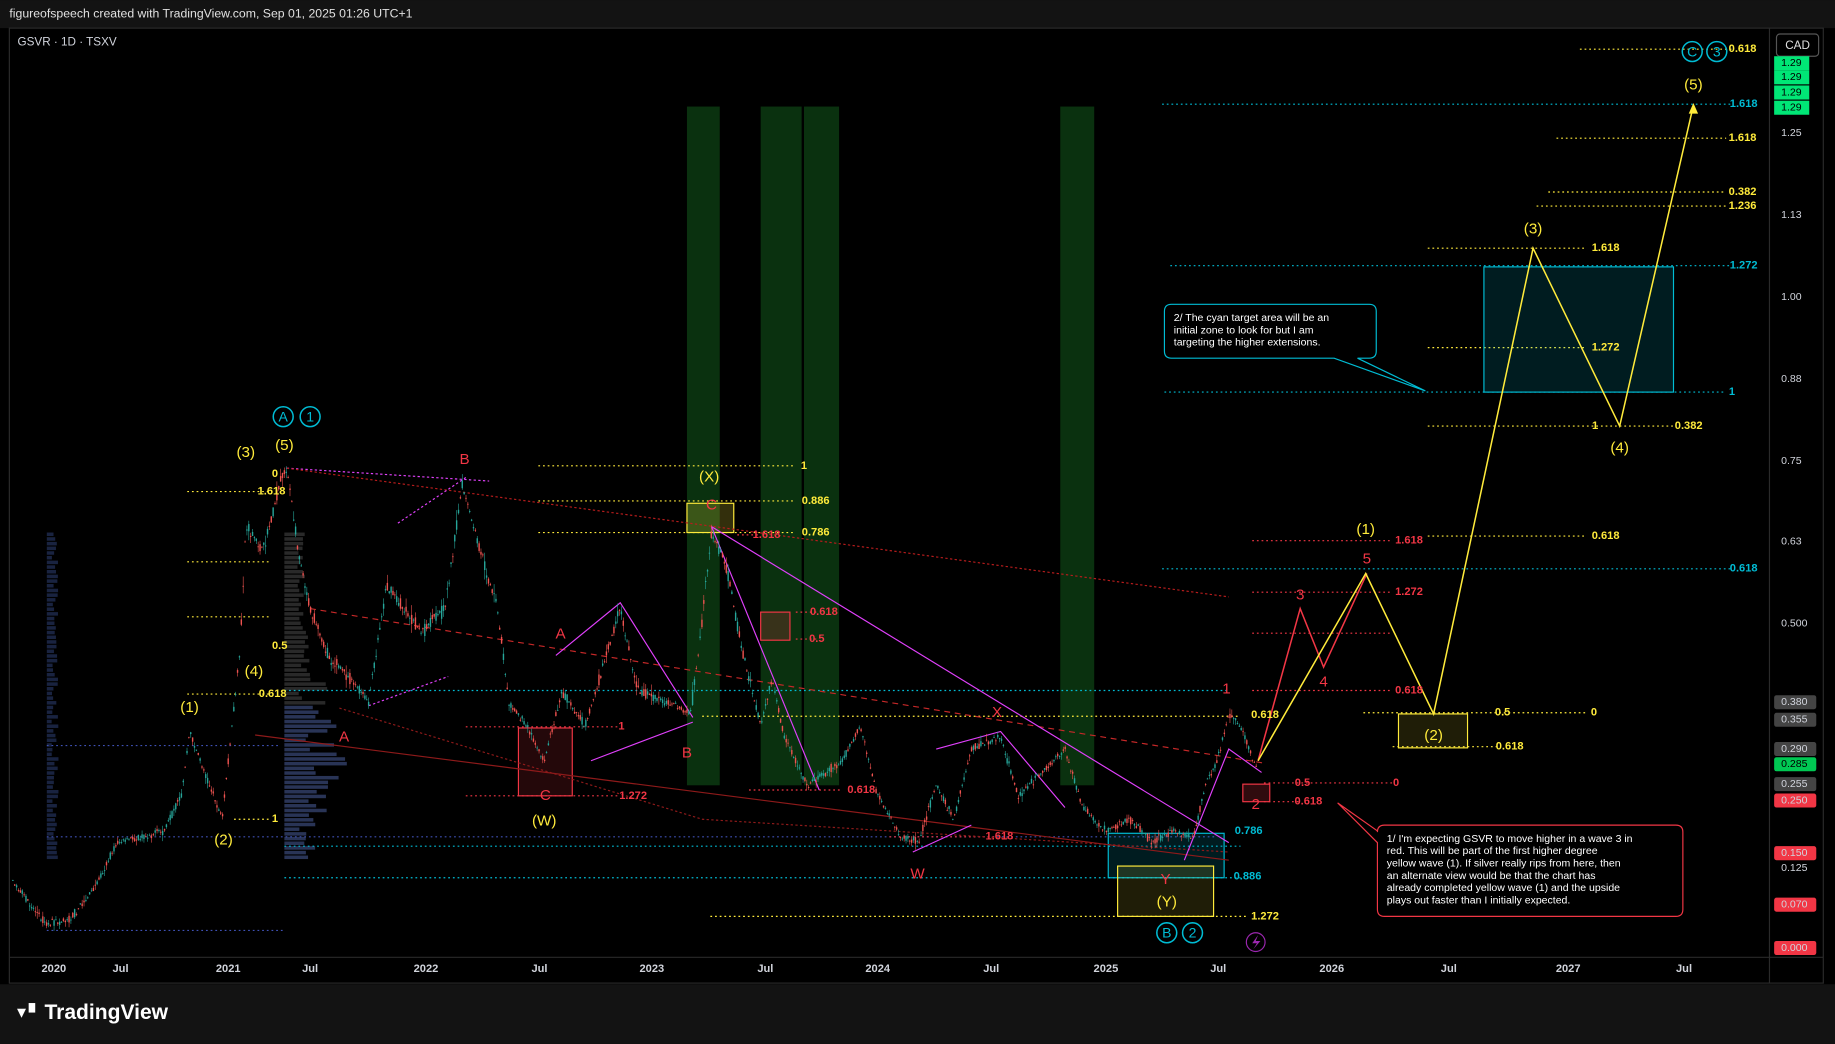 This screenshot has height=1044, width=1835. I want to click on cyan-target-box, so click(1579, 329).